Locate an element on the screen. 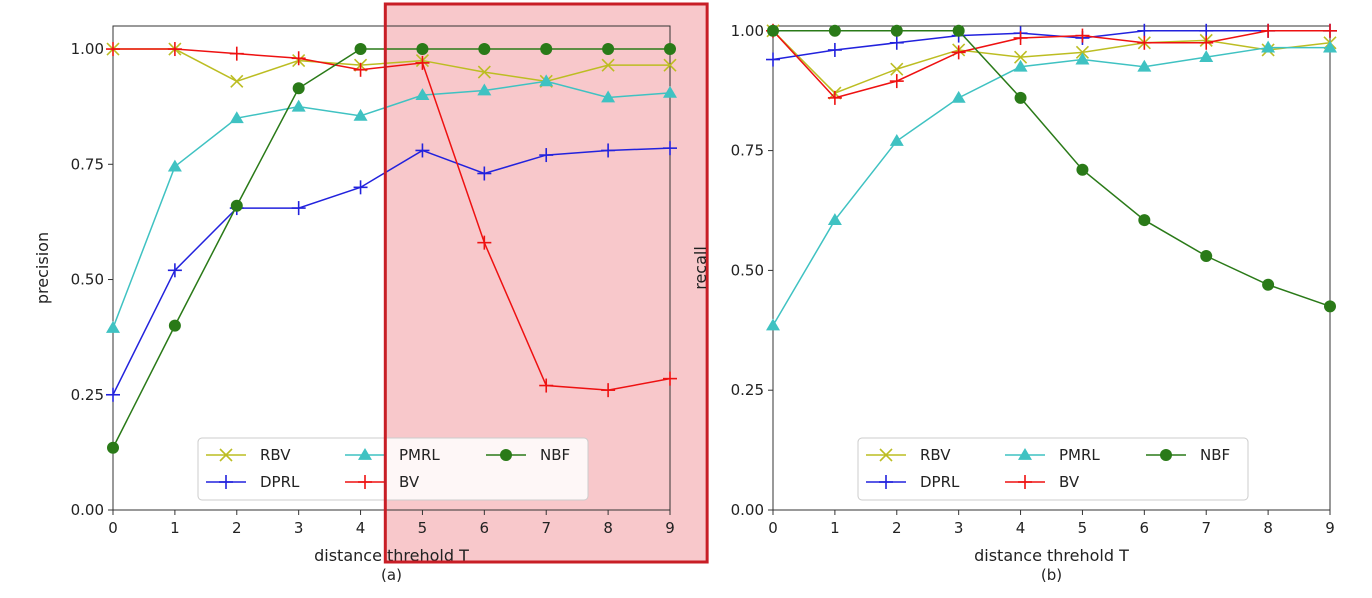 This screenshot has width=1372, height=598. x-tick-label: 4 is located at coordinates (1021, 528).